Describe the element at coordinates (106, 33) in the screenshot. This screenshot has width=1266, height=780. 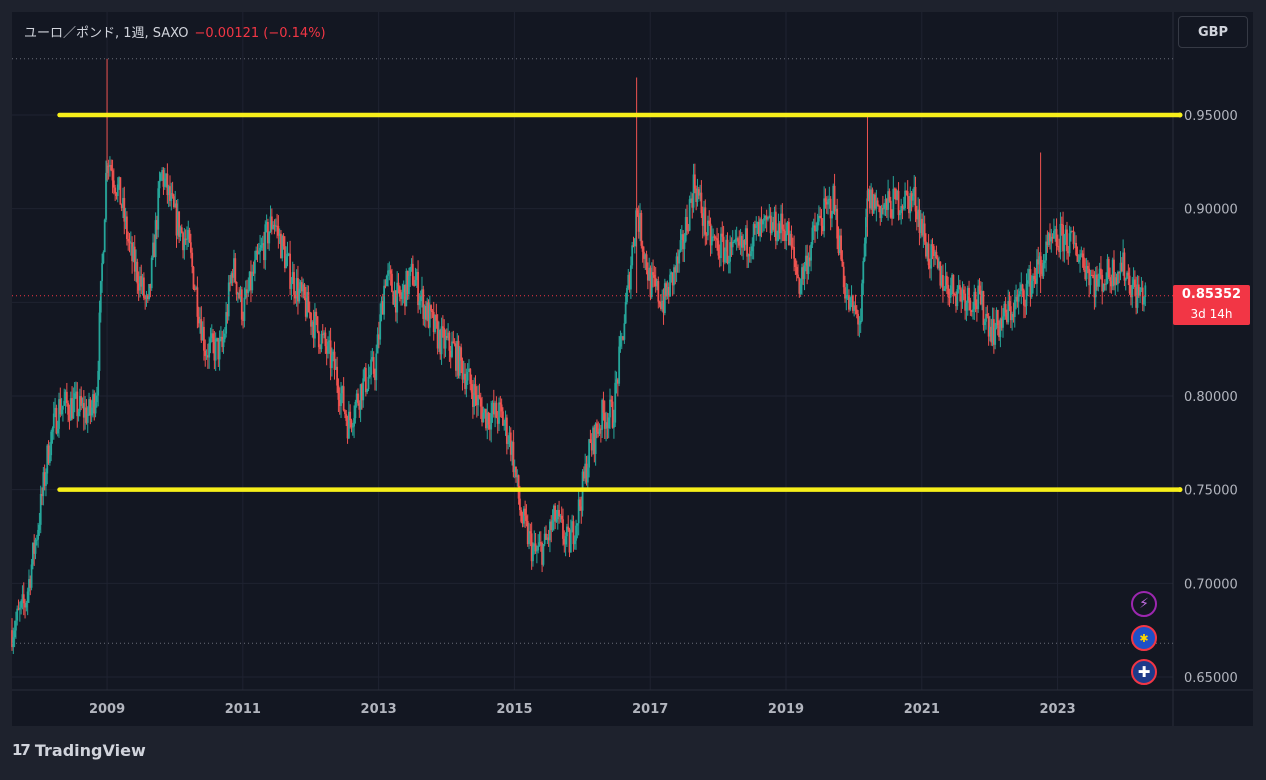
I see `symbol-title: ユーロ／ポンド, 1週, SAXO` at that location.